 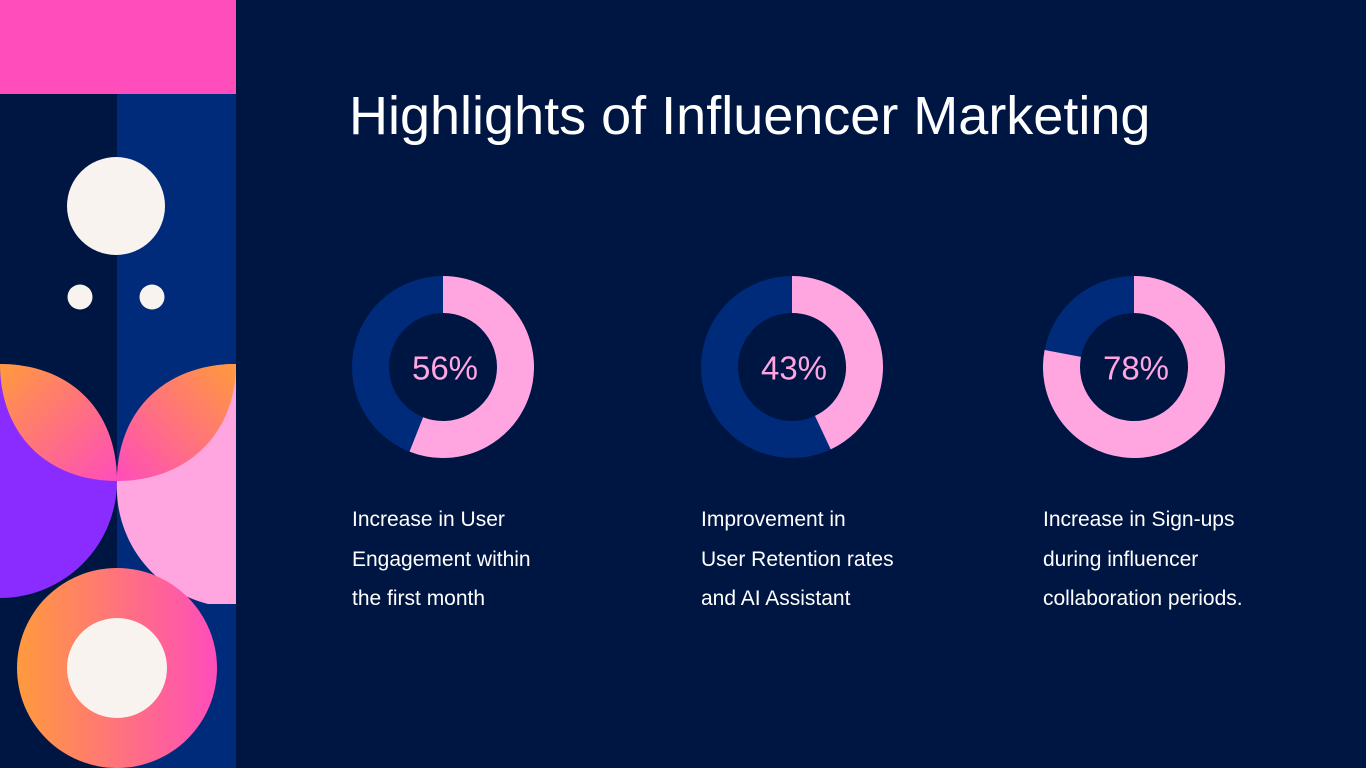 What do you see at coordinates (773, 519) in the screenshot?
I see `caption-line: Improvement in` at bounding box center [773, 519].